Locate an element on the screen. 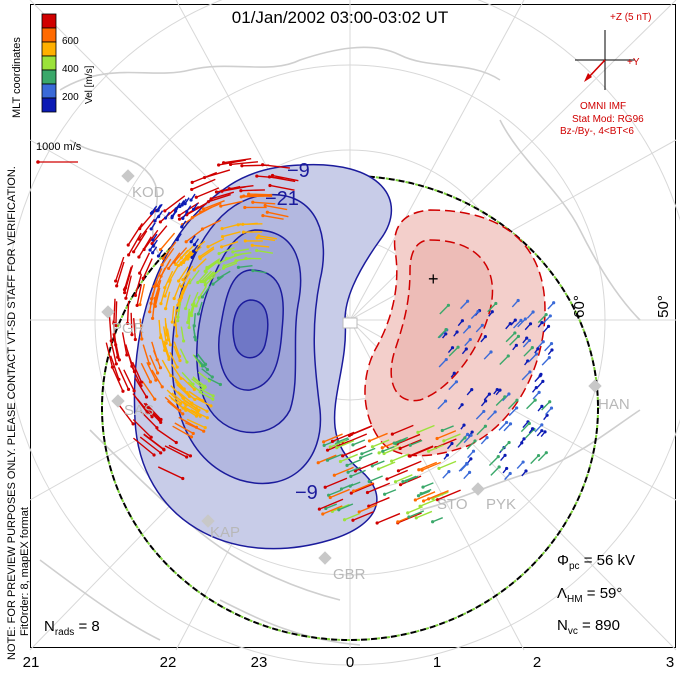 The width and height of the screenshot is (680, 674). site-label-pgr: PGR is located at coordinates (128, 328).